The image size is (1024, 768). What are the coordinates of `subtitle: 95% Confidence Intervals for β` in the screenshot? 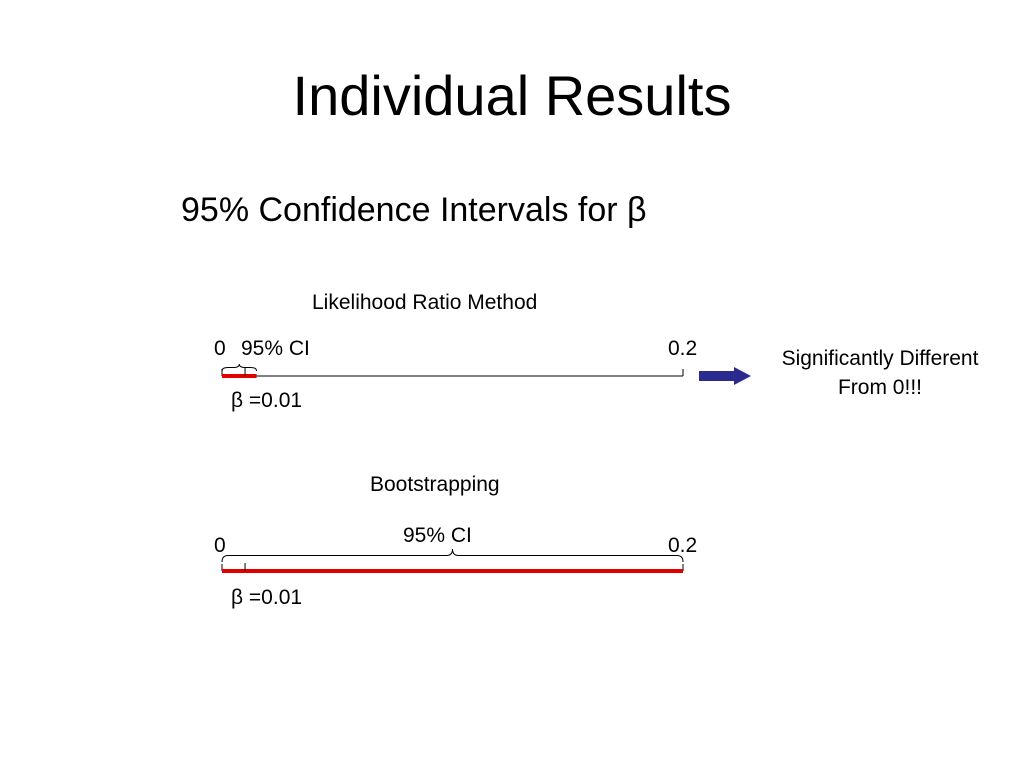 It's located at (414, 210).